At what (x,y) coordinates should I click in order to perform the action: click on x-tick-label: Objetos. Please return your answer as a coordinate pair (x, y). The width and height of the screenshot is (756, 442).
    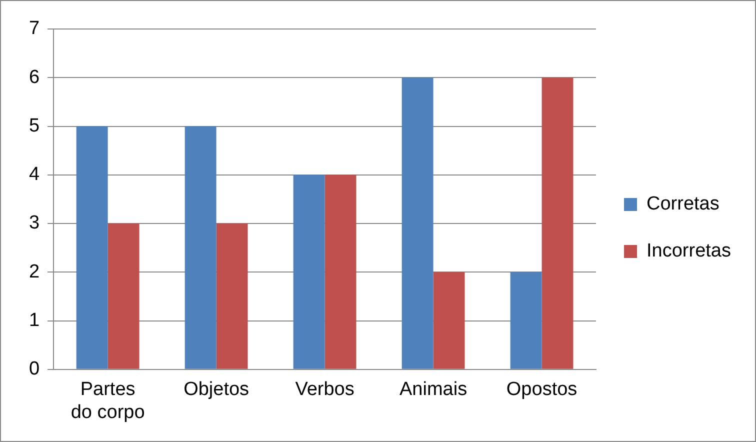
    Looking at the image, I should click on (217, 389).